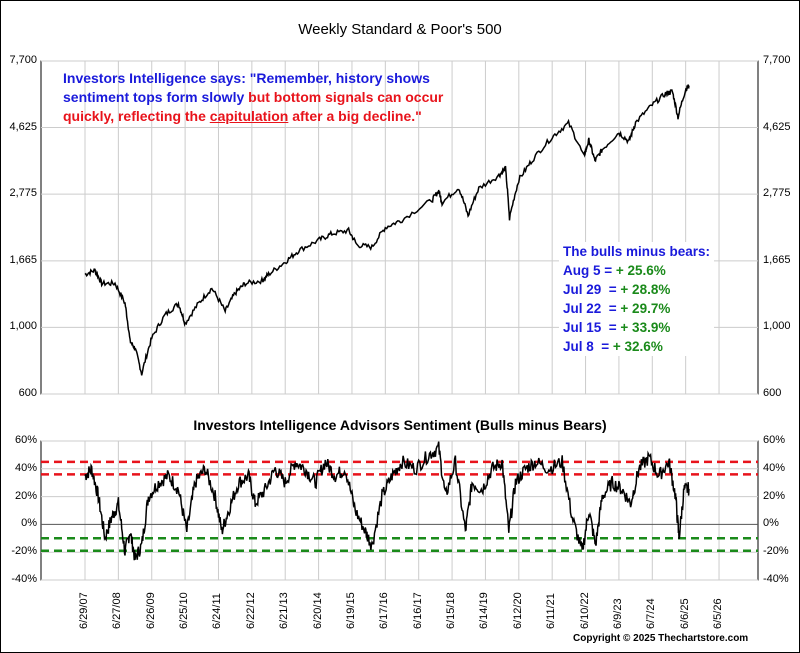 The image size is (800, 653). Describe the element at coordinates (774, 467) in the screenshot. I see `y-tick-label-right: 40%` at that location.